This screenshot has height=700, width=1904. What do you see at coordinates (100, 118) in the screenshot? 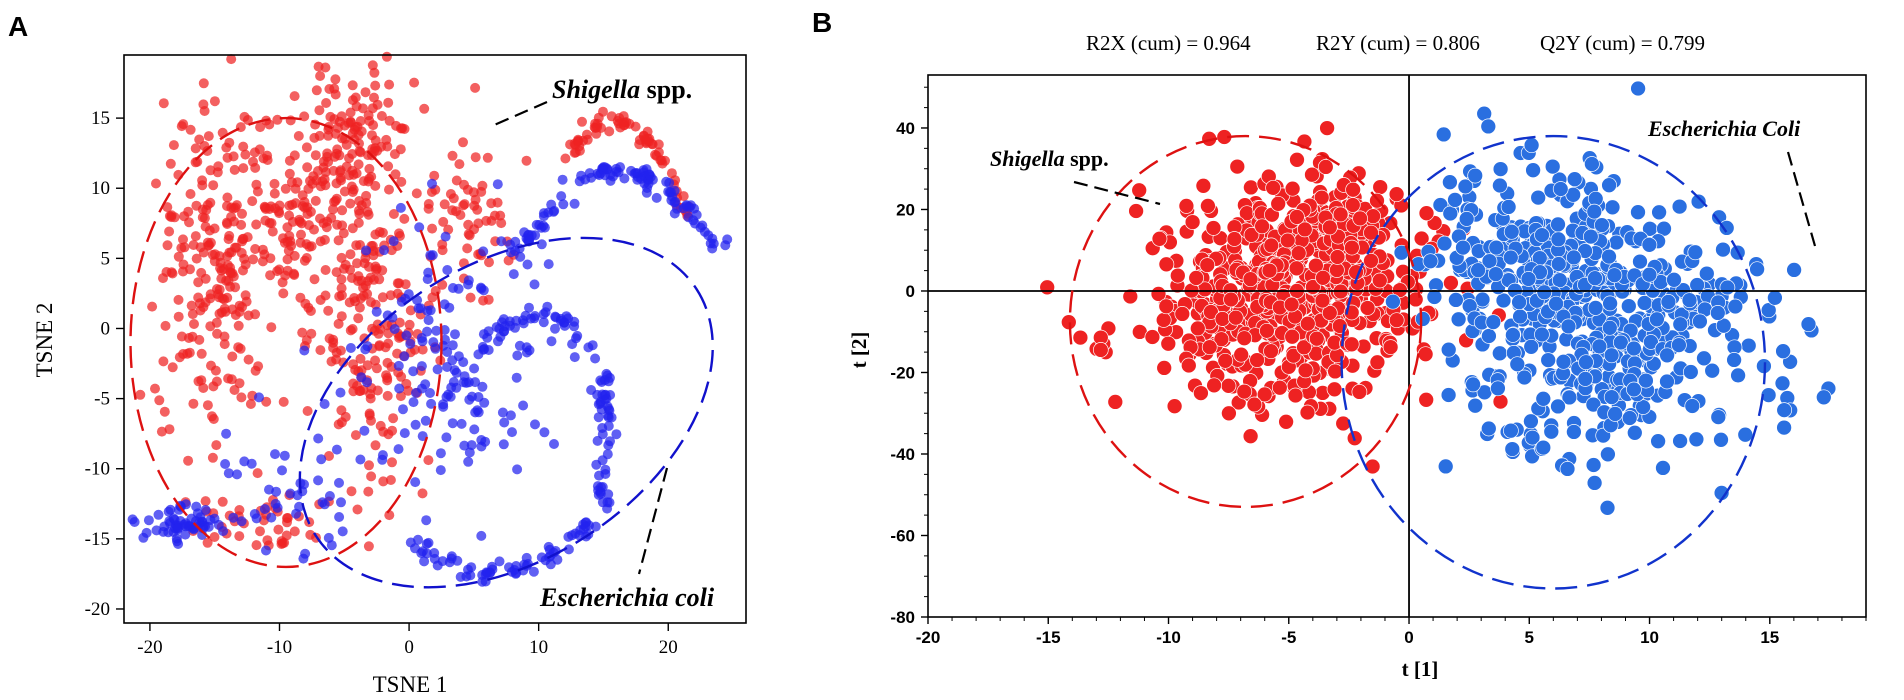
I see `y-tick-label: 15` at bounding box center [100, 118].